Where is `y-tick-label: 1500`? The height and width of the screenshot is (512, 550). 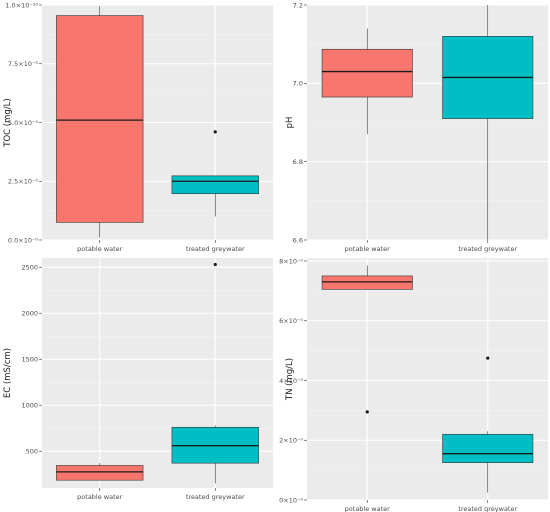
y-tick-label: 1500 is located at coordinates (29, 360).